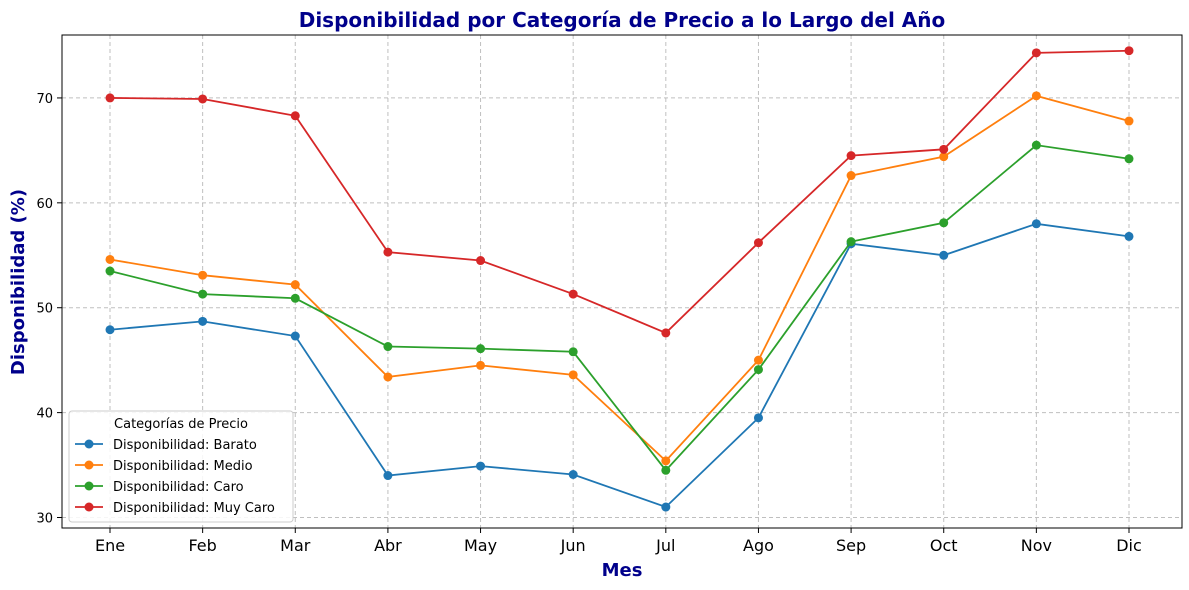  Describe the element at coordinates (110, 545) in the screenshot. I see `x-tick-label: Ene` at that location.